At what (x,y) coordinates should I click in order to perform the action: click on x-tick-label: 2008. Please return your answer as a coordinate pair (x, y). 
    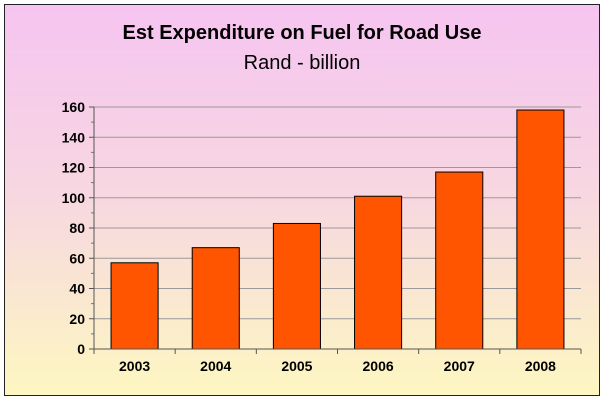
    Looking at the image, I should click on (540, 366).